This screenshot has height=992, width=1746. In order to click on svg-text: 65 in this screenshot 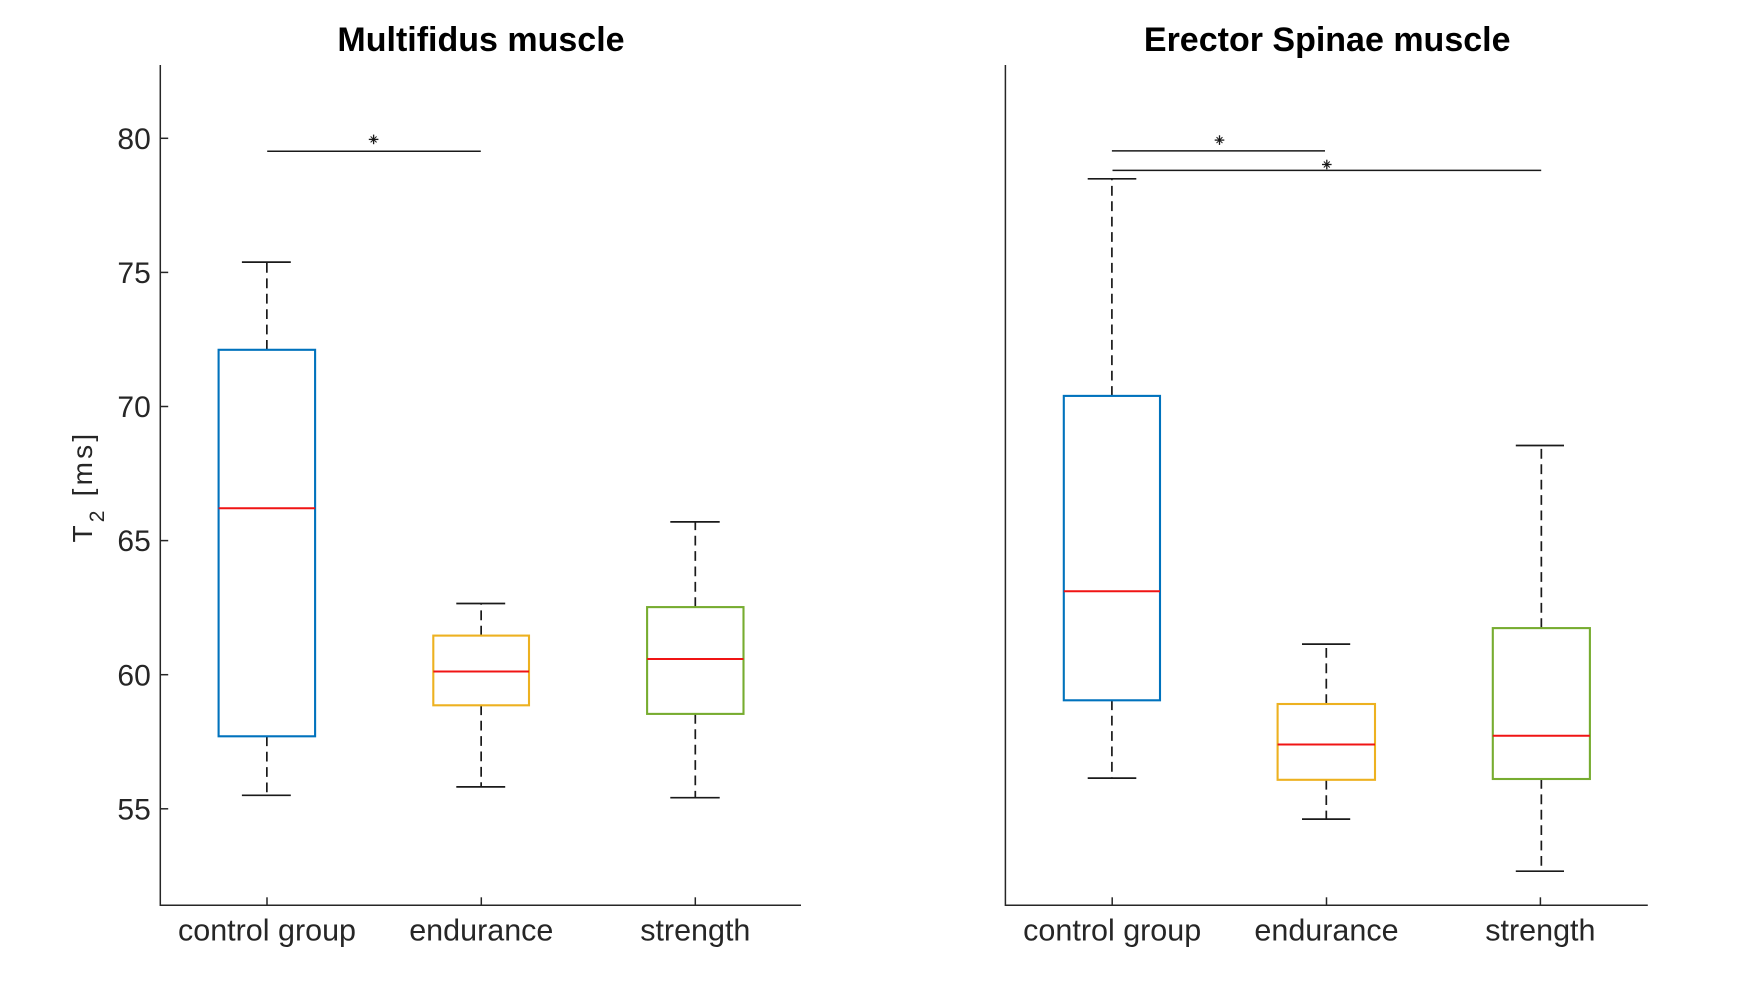, I will do `click(133, 541)`.